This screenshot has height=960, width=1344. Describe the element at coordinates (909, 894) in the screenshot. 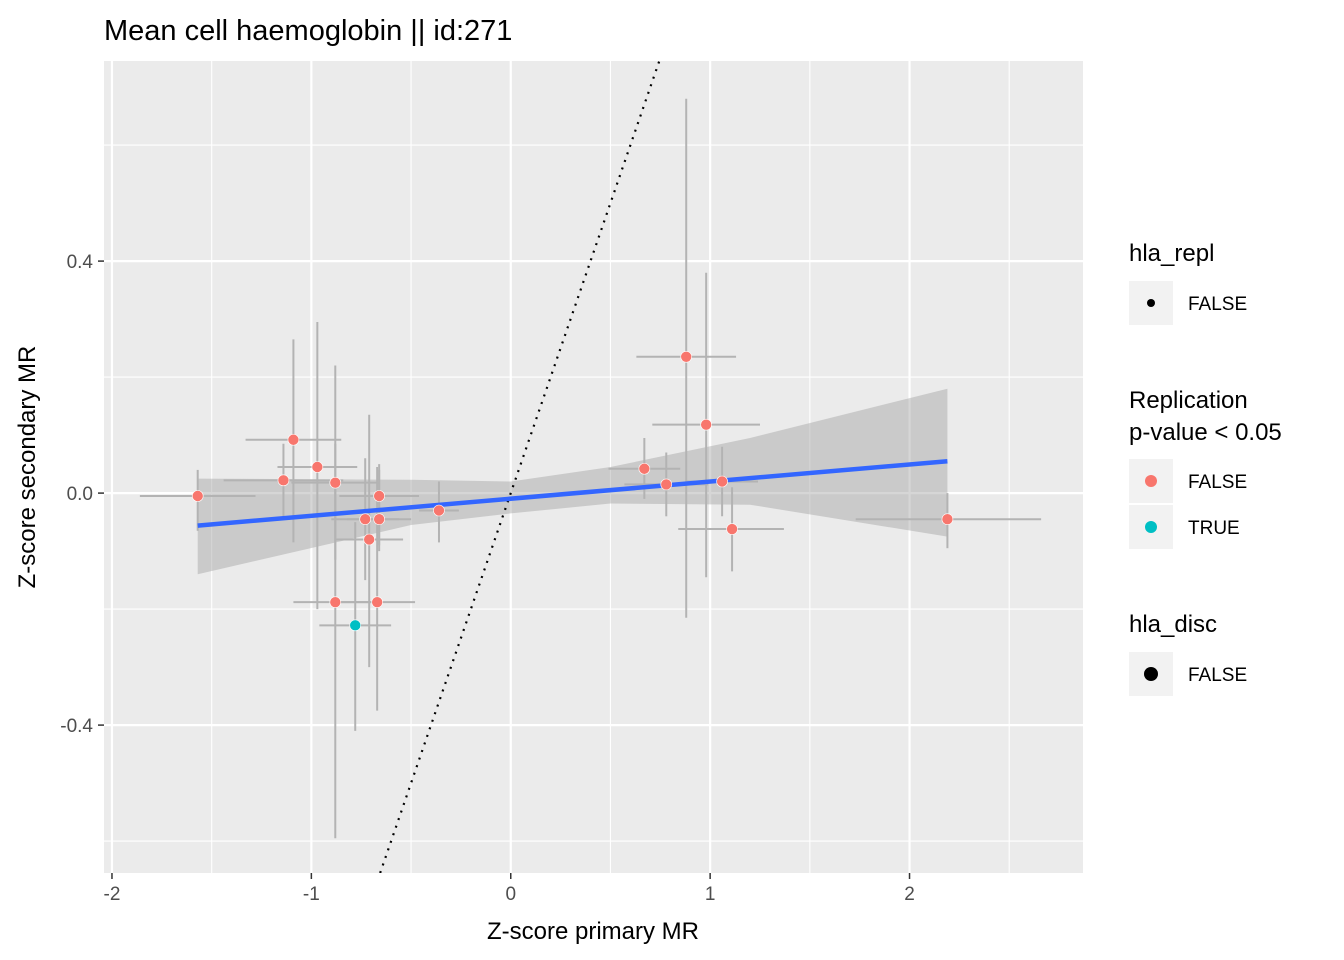

I see `x-tick-label: 2` at that location.